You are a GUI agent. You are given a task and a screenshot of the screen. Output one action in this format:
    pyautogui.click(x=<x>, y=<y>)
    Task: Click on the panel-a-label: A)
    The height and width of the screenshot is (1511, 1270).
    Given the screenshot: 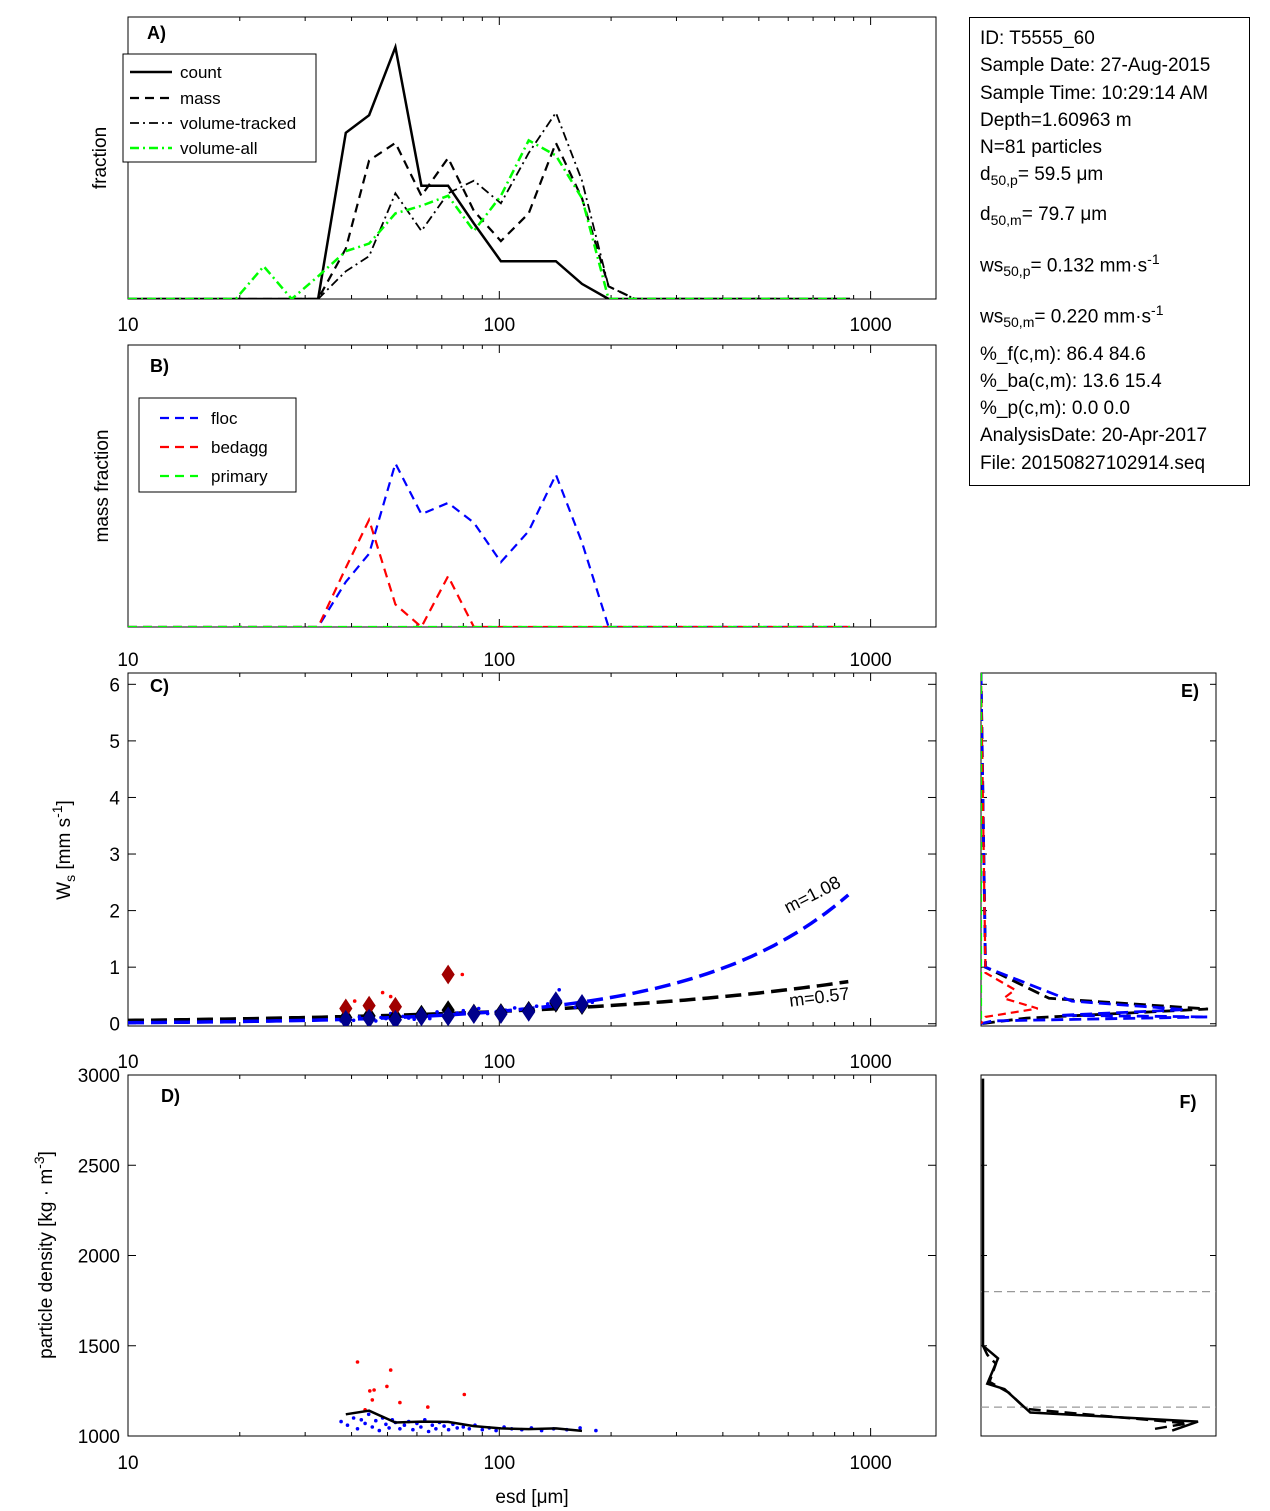 What is the action you would take?
    pyautogui.click(x=156, y=33)
    